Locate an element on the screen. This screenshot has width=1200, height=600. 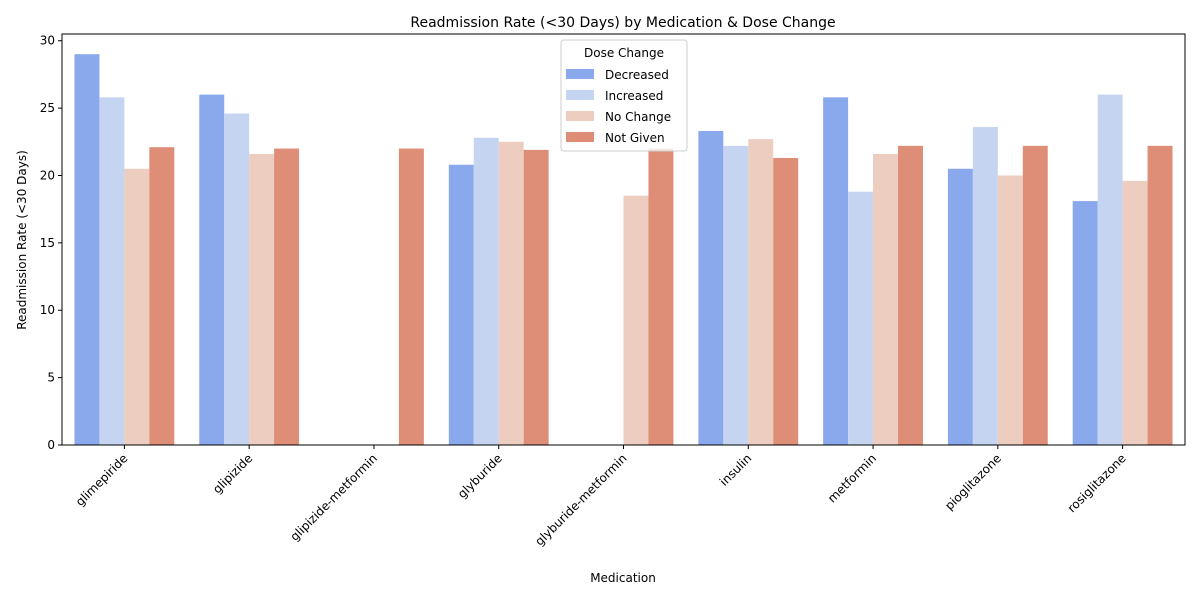
y-tick-label: 30 is located at coordinates (47, 41).